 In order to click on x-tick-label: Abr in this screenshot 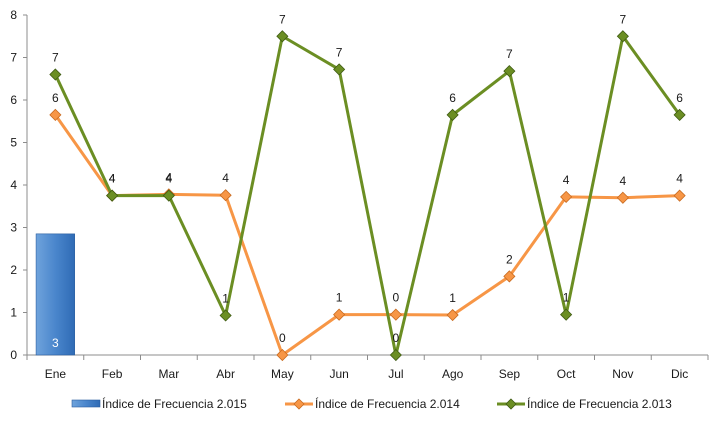, I will do `click(225, 374)`.